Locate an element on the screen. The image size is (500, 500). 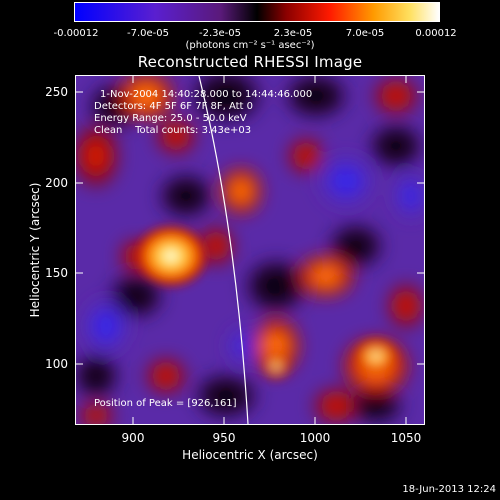
y-axis-label: Heliocentric Y (arcsec) is located at coordinates (35, 250).